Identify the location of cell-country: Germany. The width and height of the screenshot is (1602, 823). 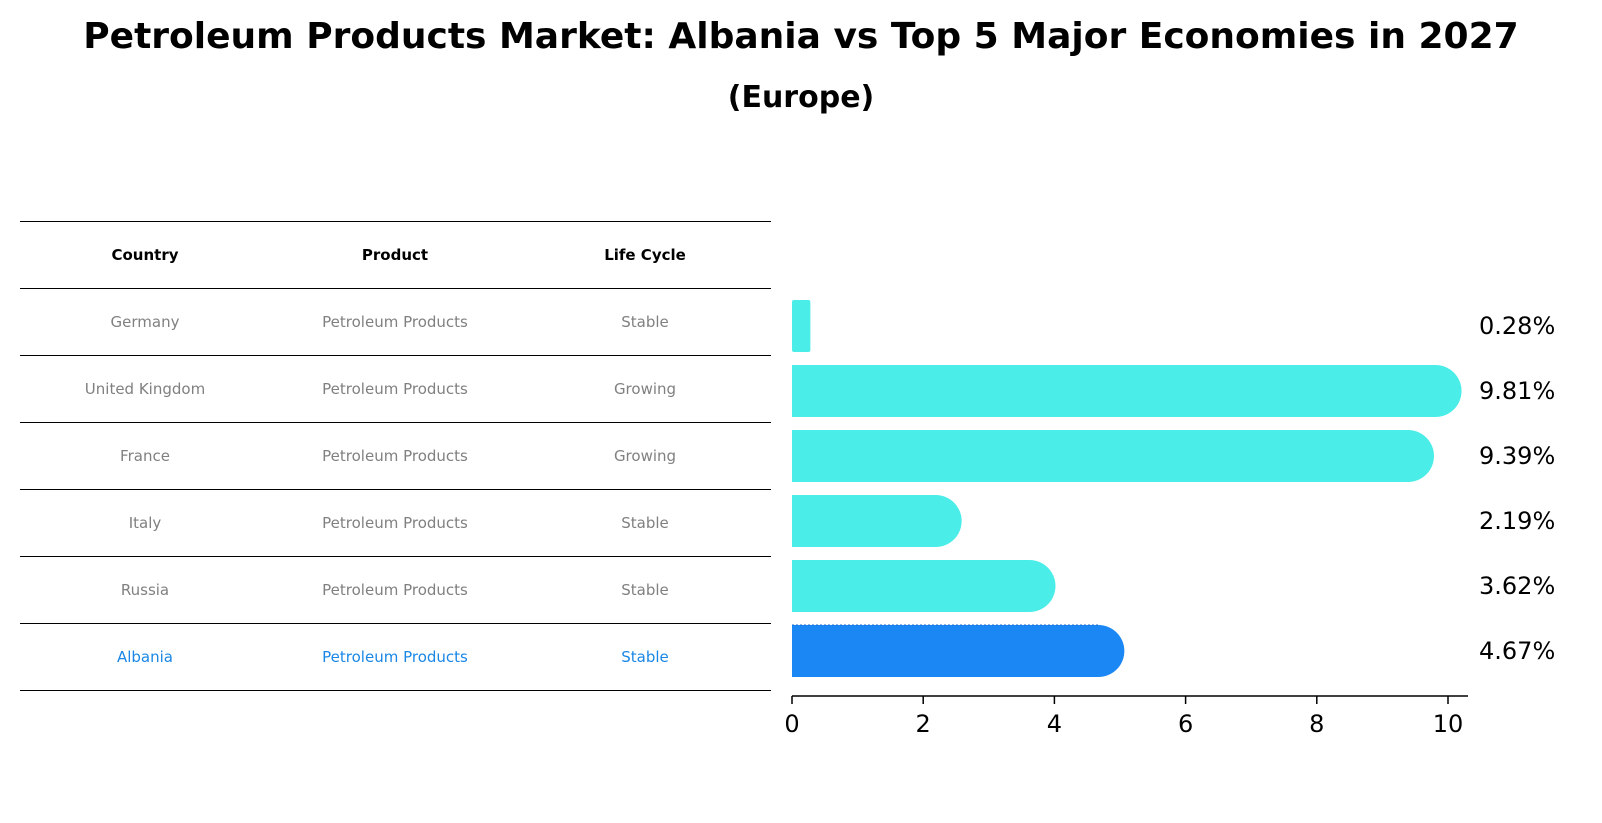
(145, 322).